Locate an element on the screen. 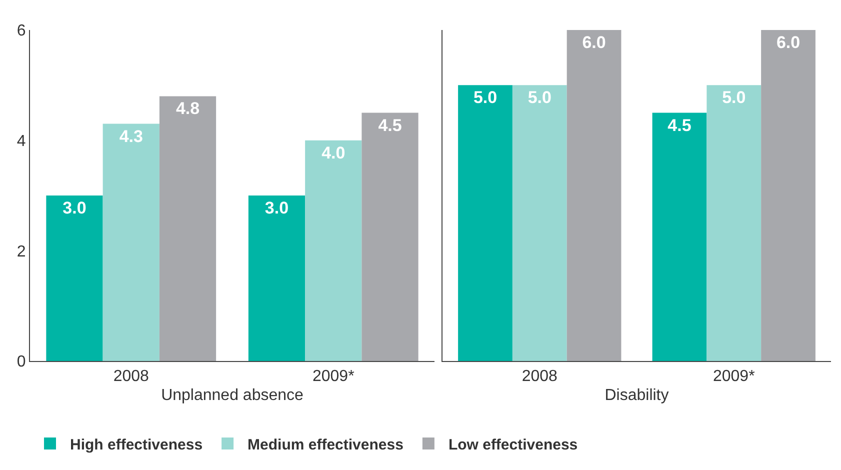 Image resolution: width=841 pixels, height=470 pixels. x-axis-title: Unplanned absence is located at coordinates (232, 395).